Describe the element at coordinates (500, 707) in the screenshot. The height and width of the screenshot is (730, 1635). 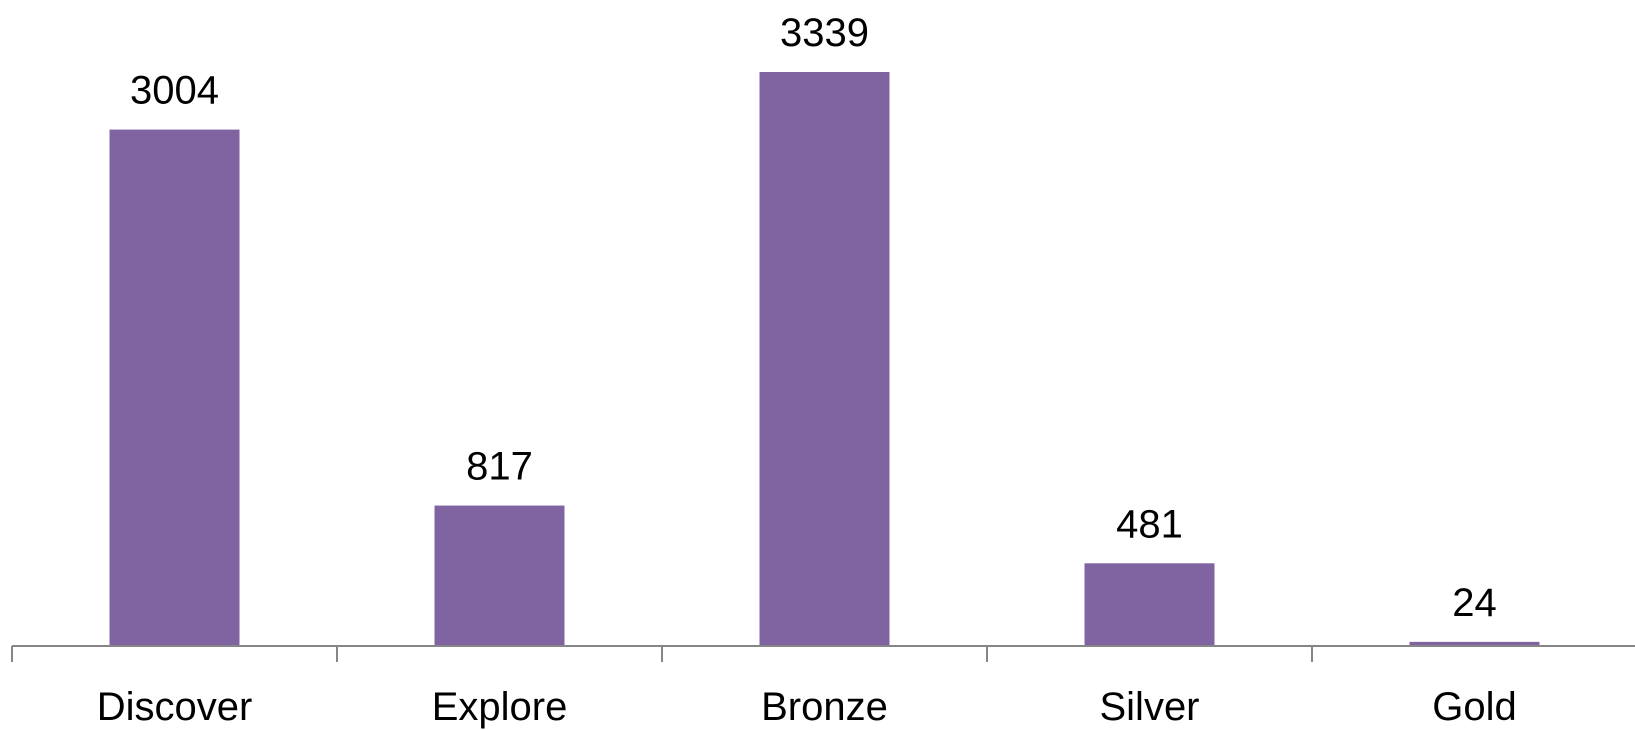
I see `x-tick-label-explore: Explore` at that location.